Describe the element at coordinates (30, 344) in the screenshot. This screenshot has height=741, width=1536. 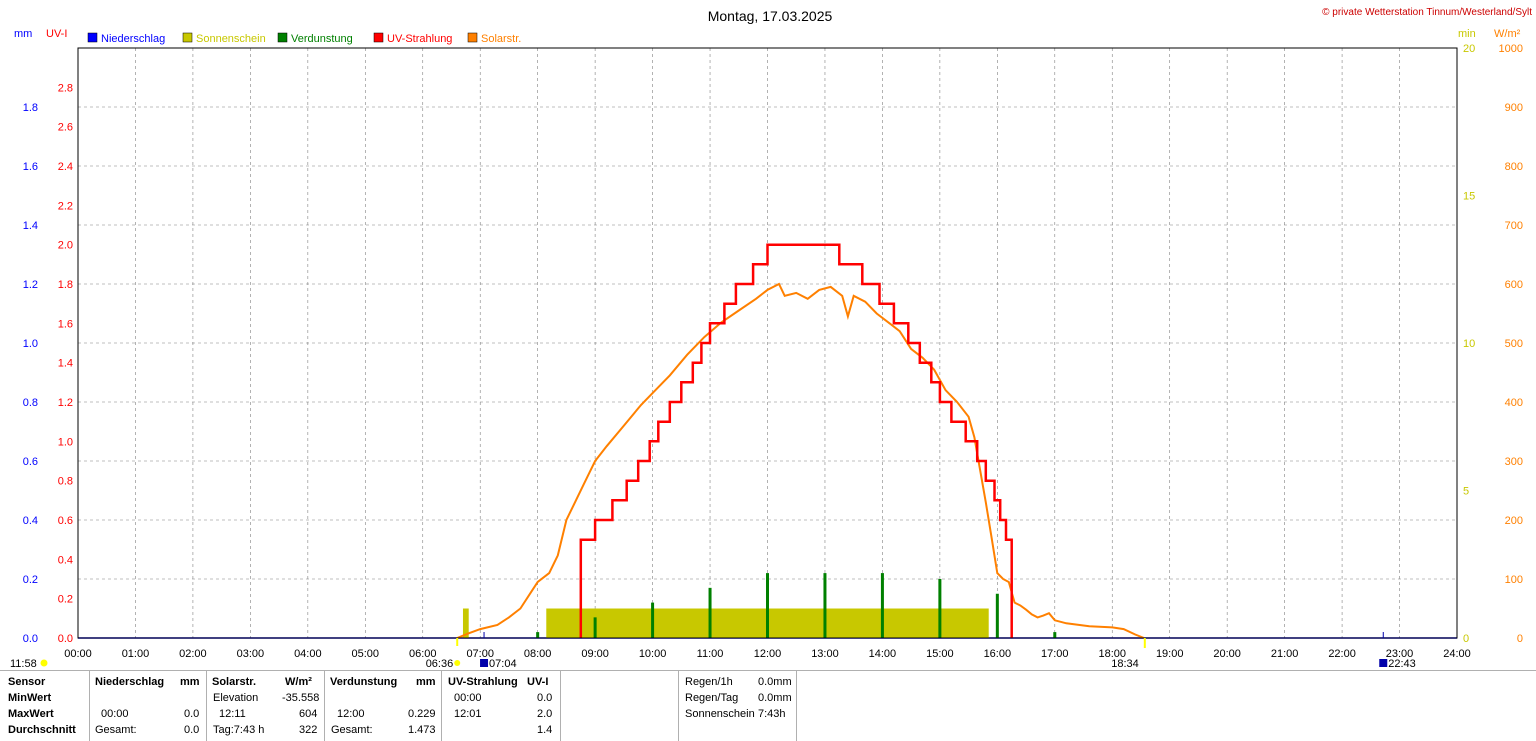
I see `mm-tick-label: 1.0` at that location.